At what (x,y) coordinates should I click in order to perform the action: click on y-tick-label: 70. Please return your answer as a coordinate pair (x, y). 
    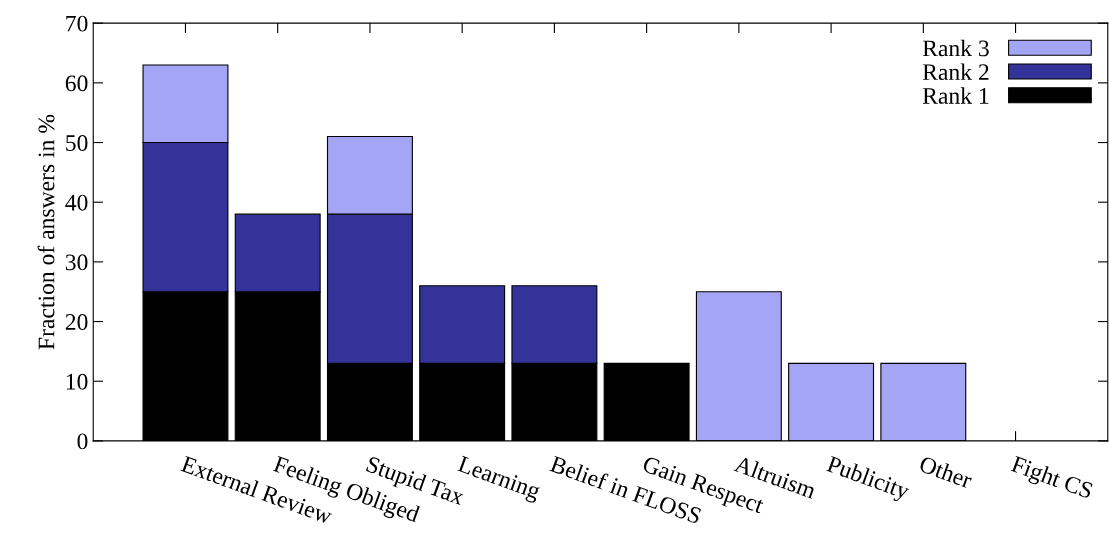
    Looking at the image, I should click on (77, 23).